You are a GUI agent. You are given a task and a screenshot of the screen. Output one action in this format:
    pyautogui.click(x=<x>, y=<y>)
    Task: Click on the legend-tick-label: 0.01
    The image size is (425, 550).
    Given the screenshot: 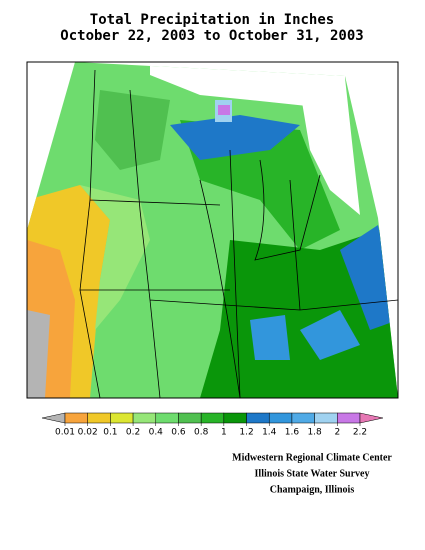 What is the action you would take?
    pyautogui.click(x=65, y=433)
    